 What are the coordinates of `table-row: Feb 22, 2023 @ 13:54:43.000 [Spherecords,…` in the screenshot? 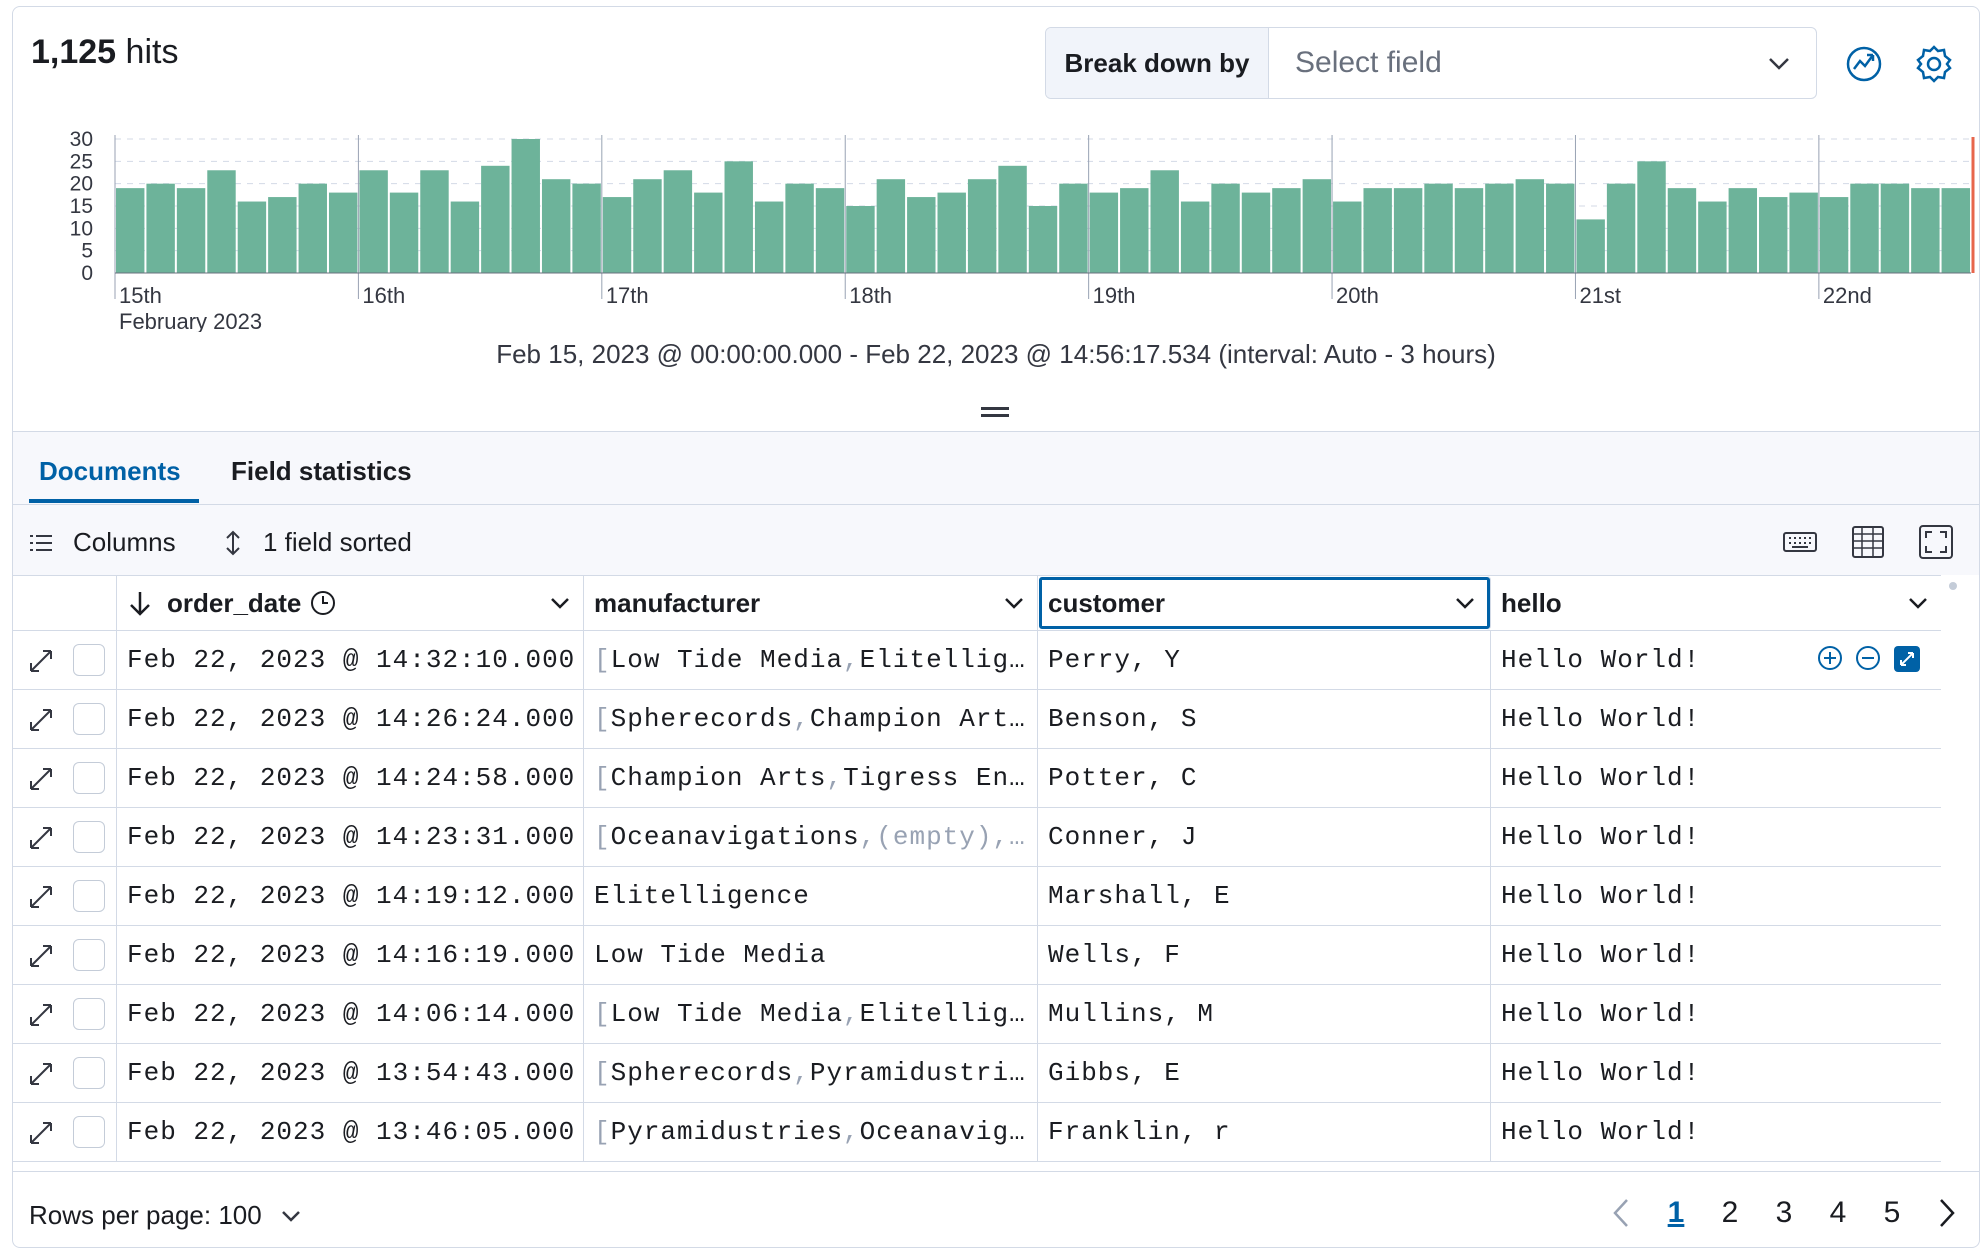 It's located at (977, 1073).